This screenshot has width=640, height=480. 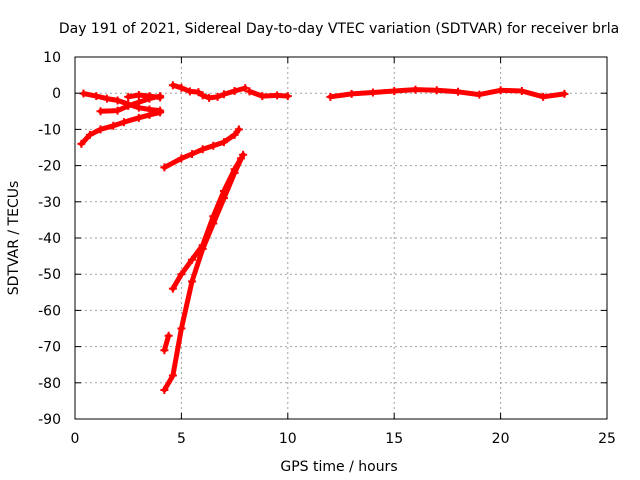 What do you see at coordinates (49, 275) in the screenshot?
I see `y-tick-label: -50` at bounding box center [49, 275].